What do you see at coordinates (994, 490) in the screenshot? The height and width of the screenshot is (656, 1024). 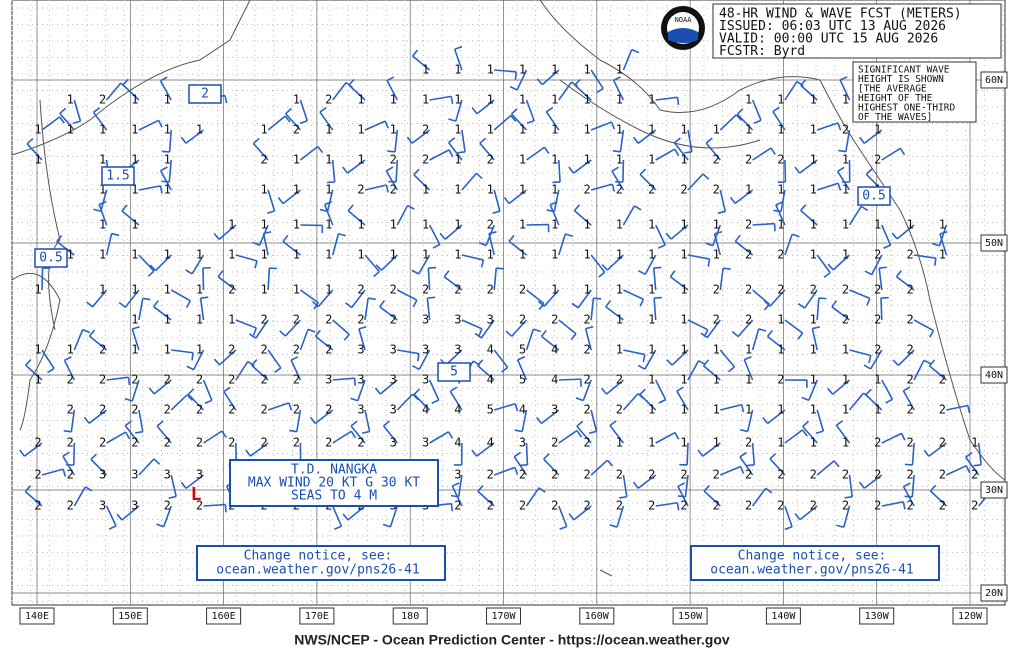 I see `lat-label: 30N` at bounding box center [994, 490].